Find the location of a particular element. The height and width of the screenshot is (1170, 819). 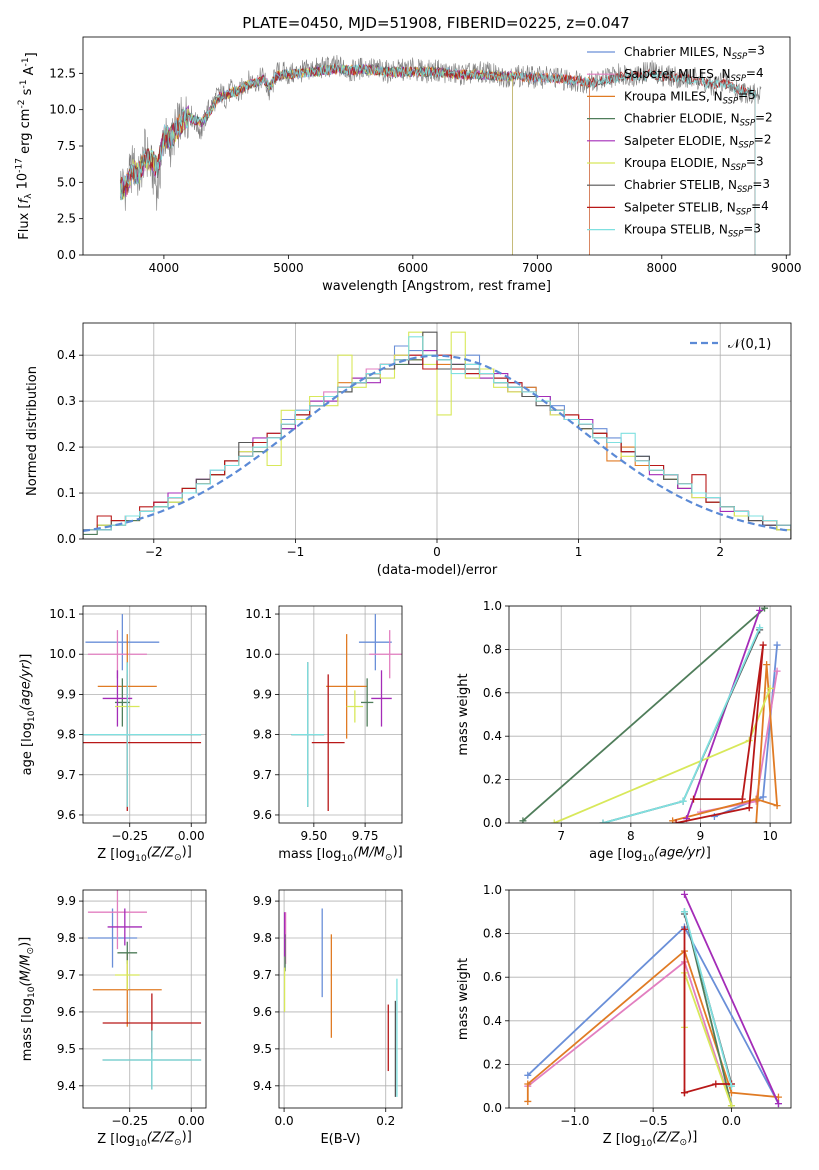

x-axis-label: wavelength [Angstrom, rest frame] is located at coordinates (436, 286).